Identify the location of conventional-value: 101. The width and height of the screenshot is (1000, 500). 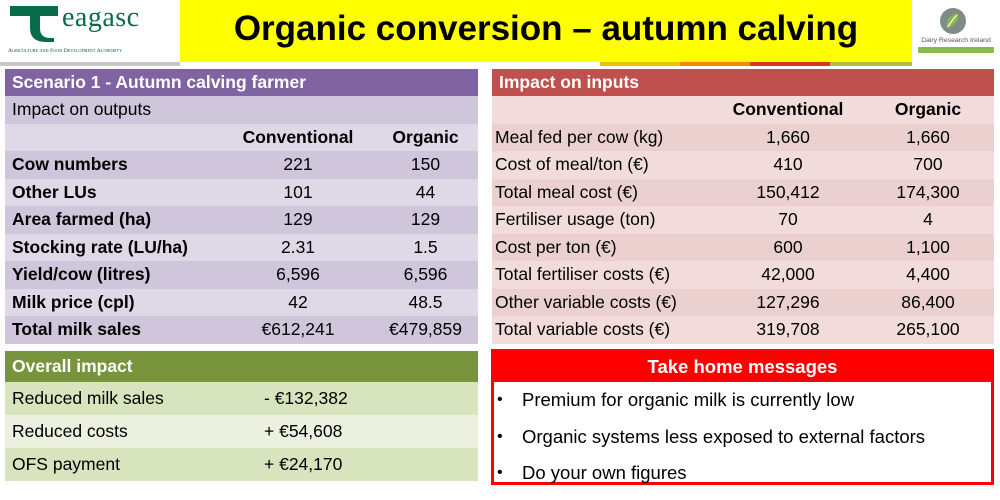
(298, 191).